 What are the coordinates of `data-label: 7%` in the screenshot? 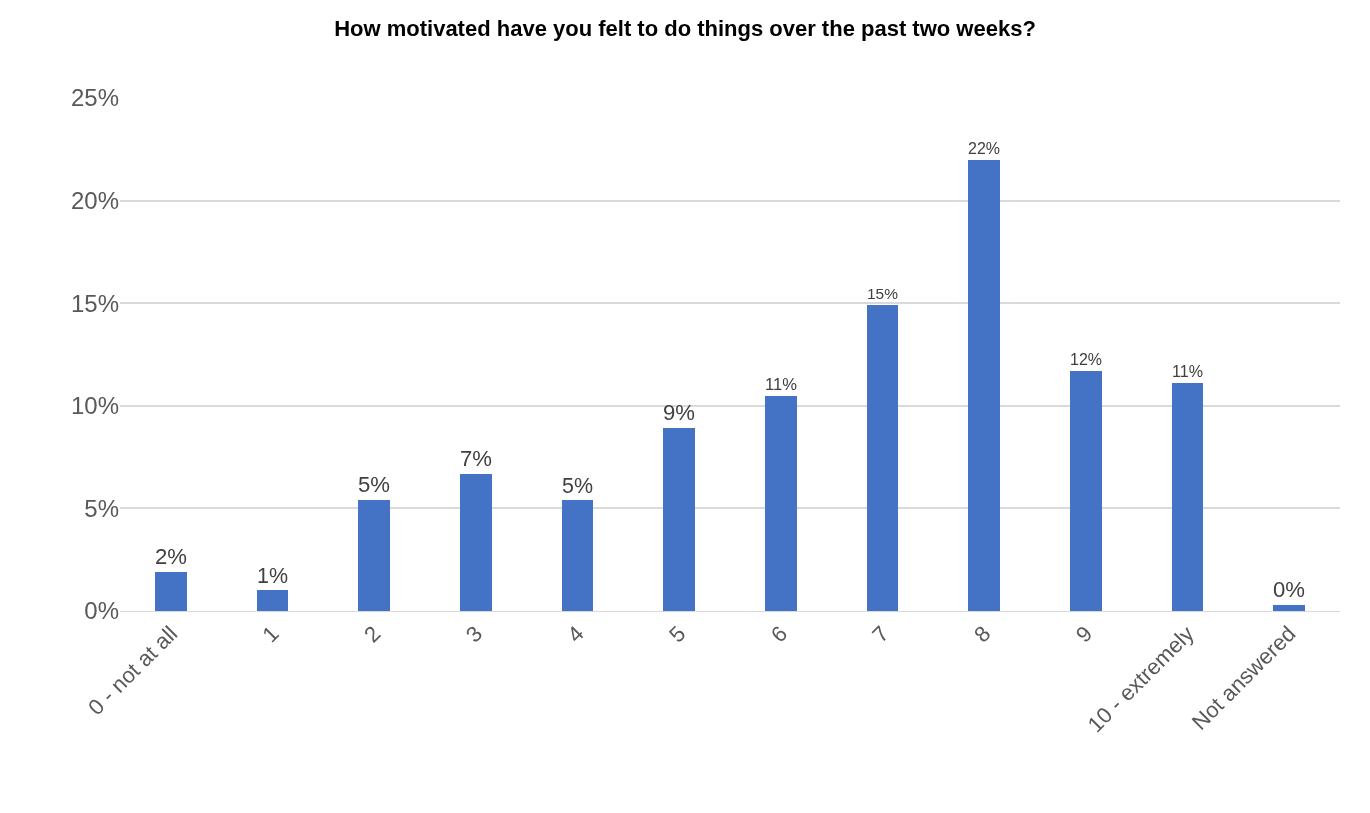 It's located at (476, 459).